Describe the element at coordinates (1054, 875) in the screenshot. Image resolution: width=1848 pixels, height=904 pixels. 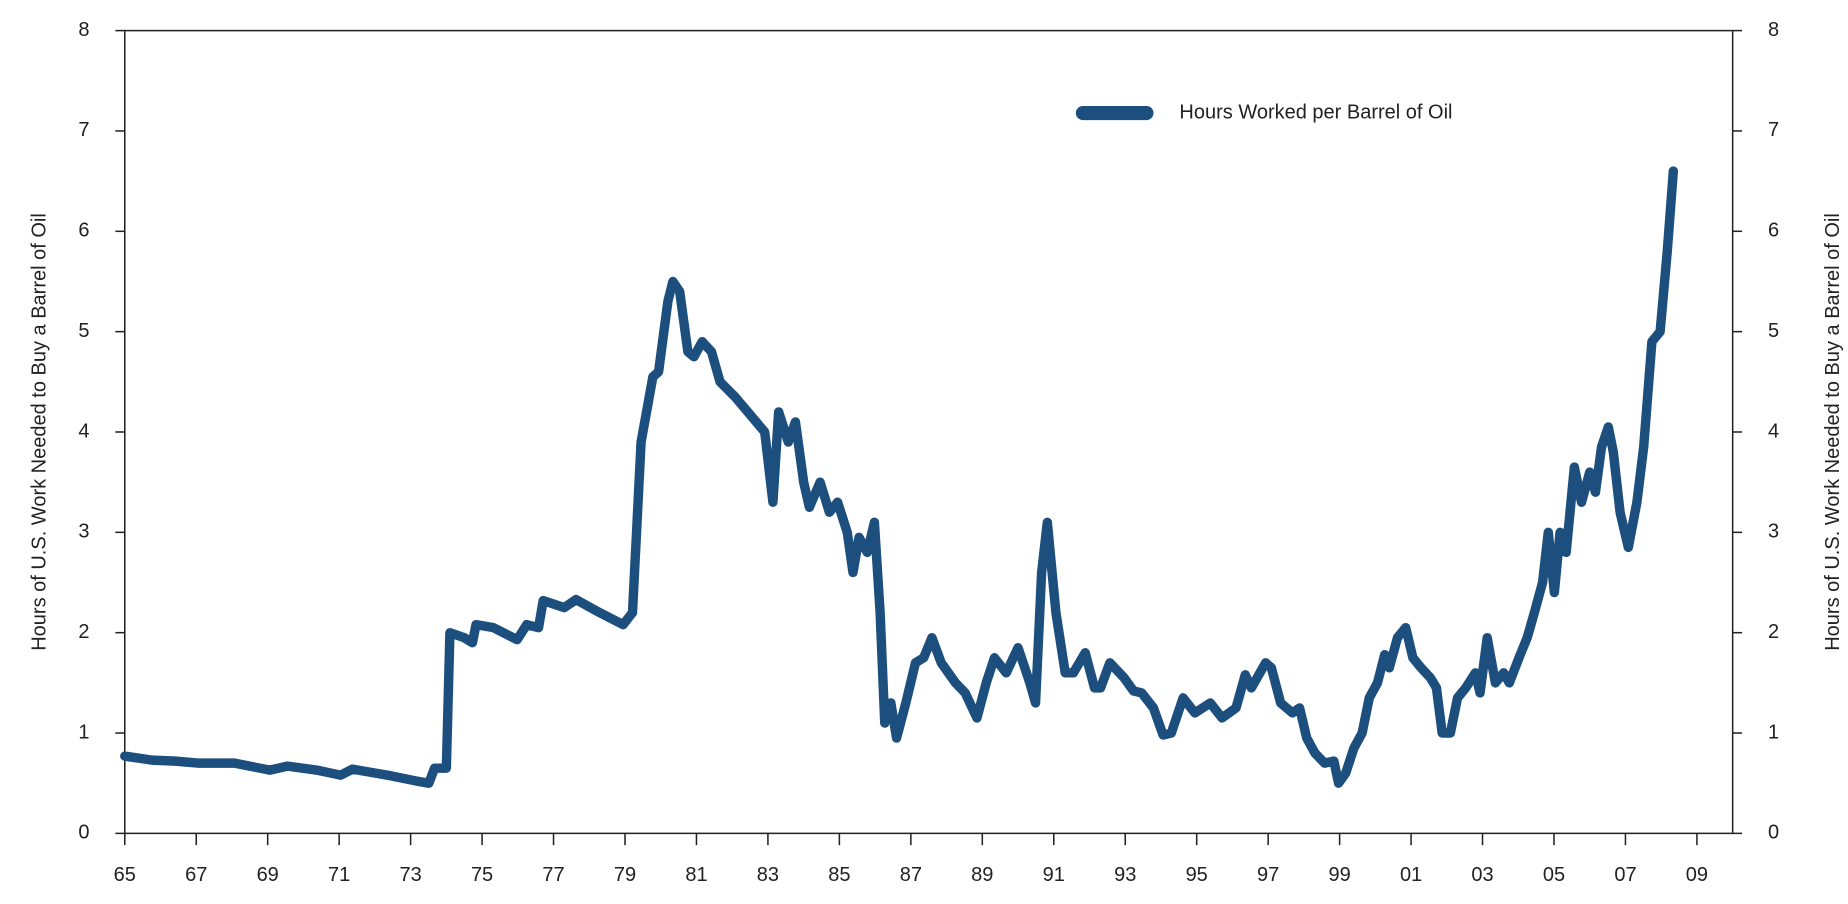
I see `x-tick-label: 91` at that location.